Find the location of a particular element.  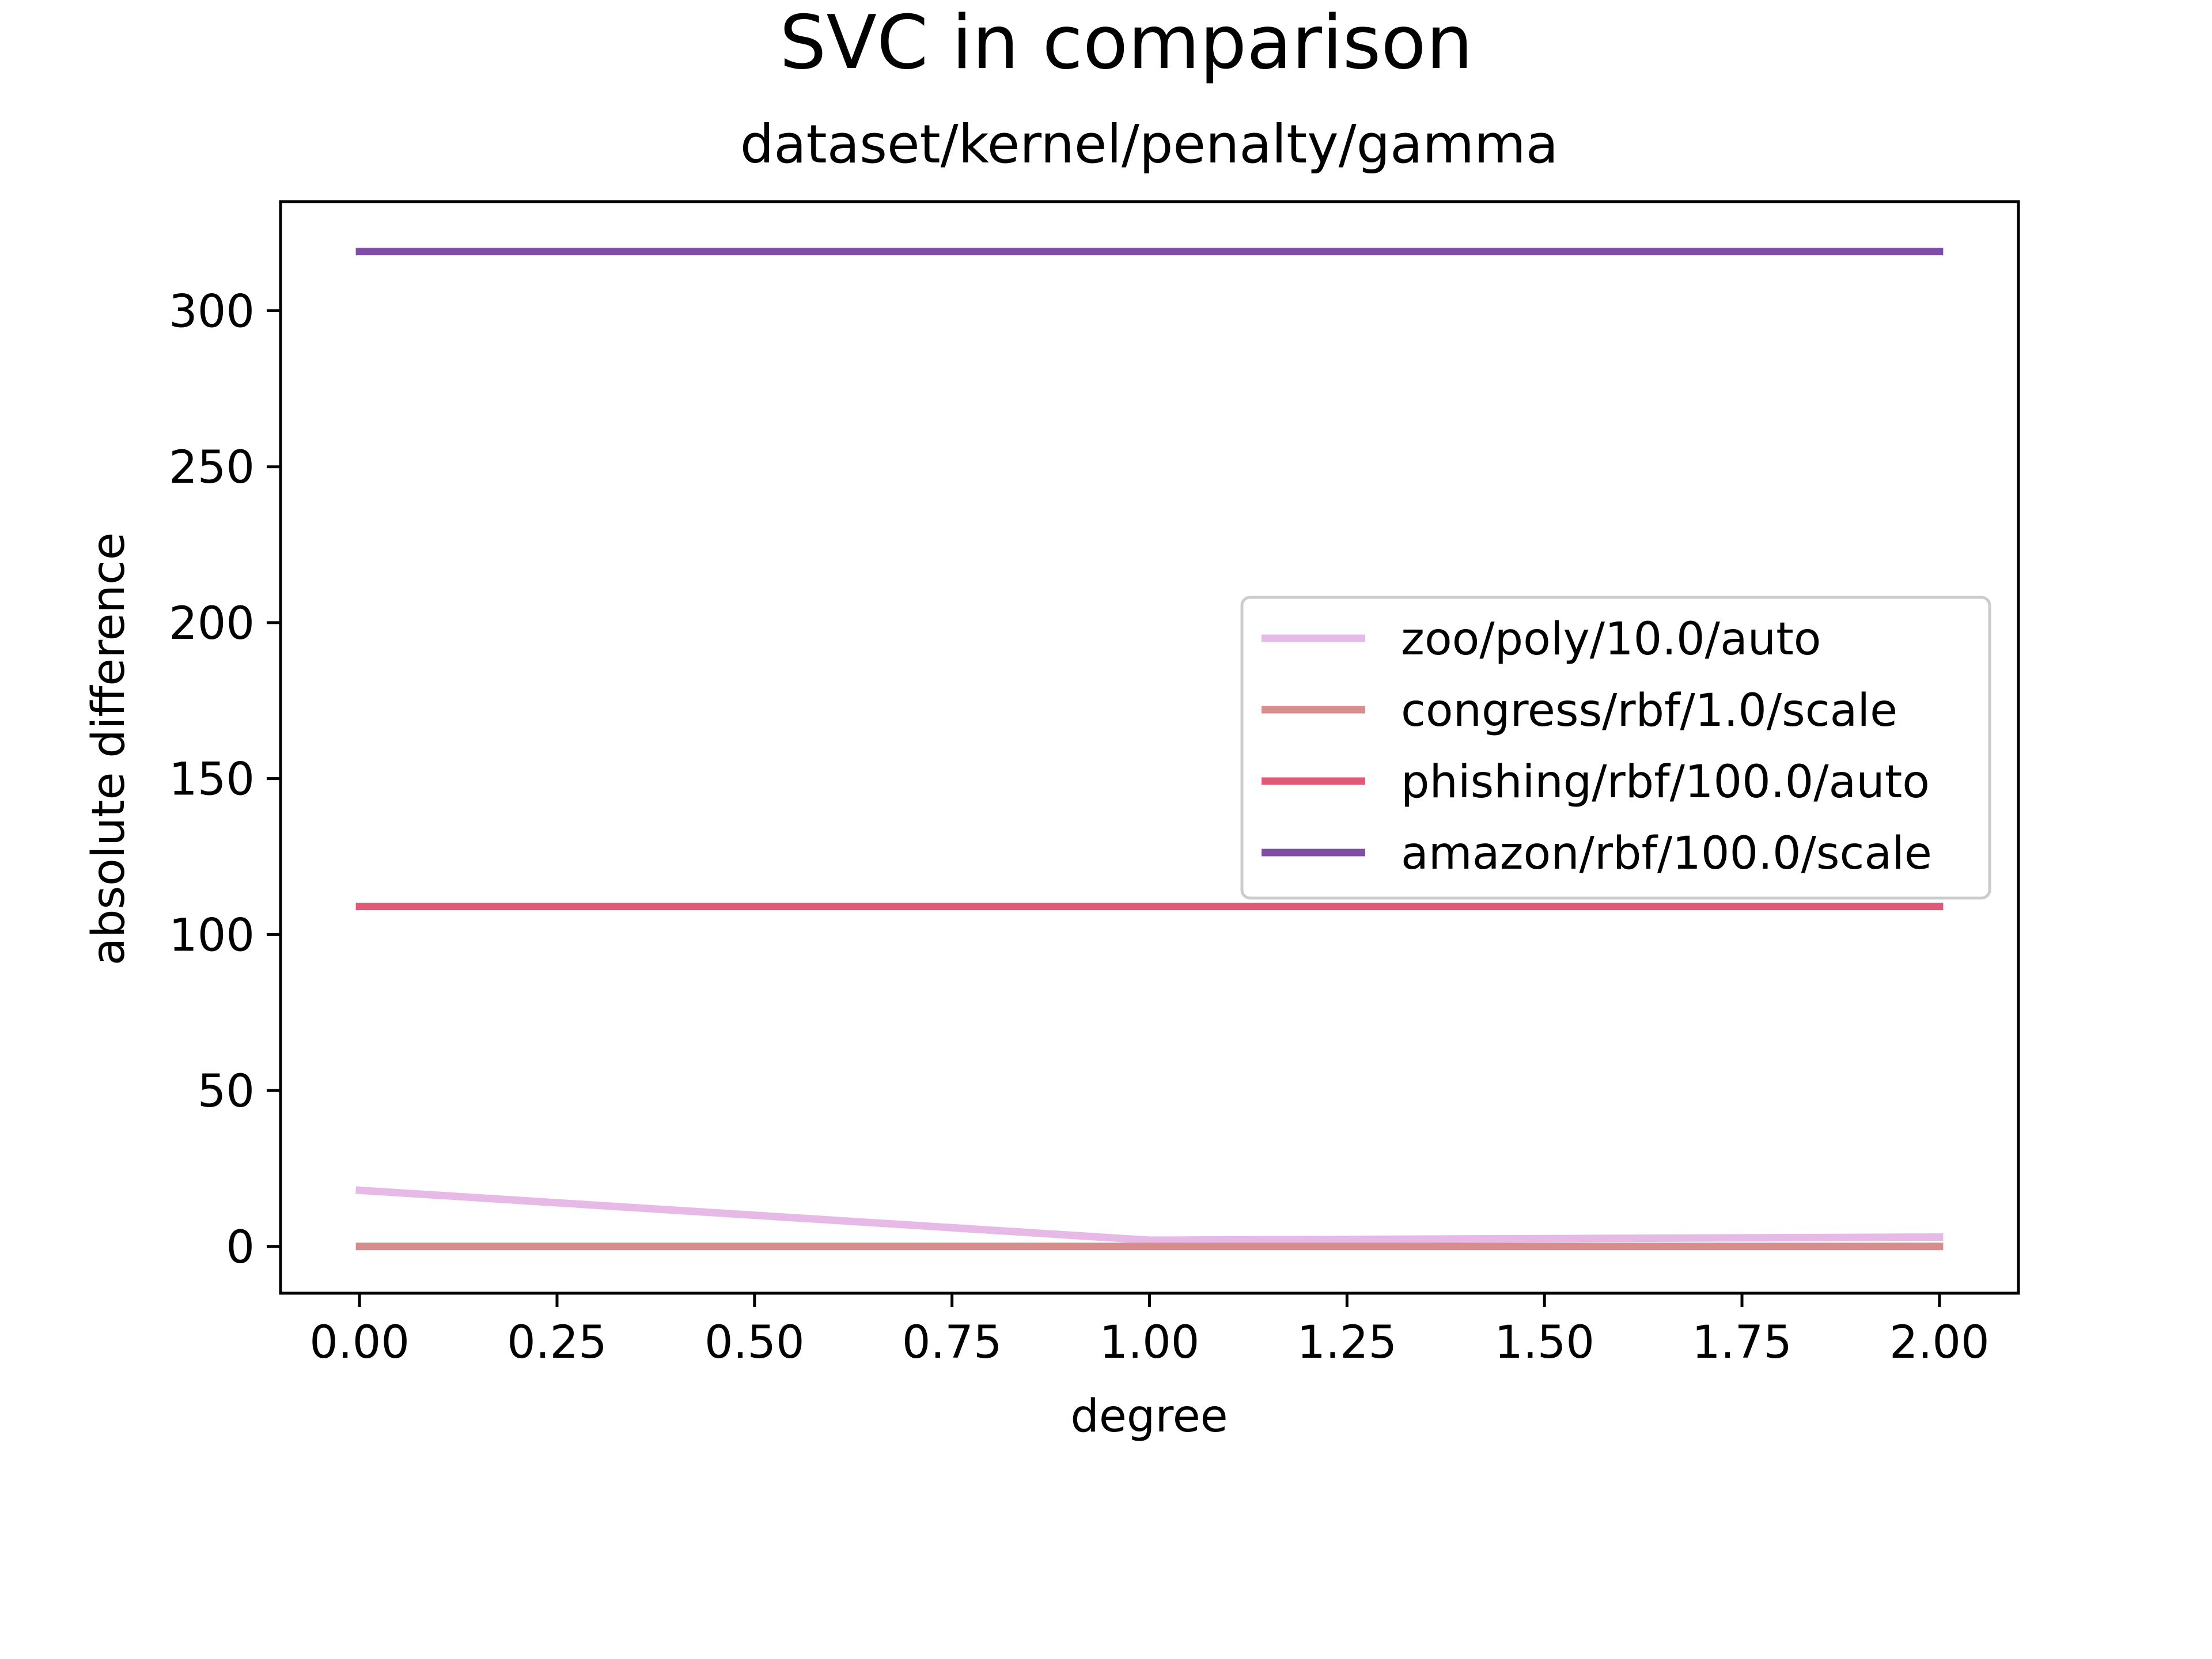

x-tick-label: 1.00 is located at coordinates (1150, 1343).